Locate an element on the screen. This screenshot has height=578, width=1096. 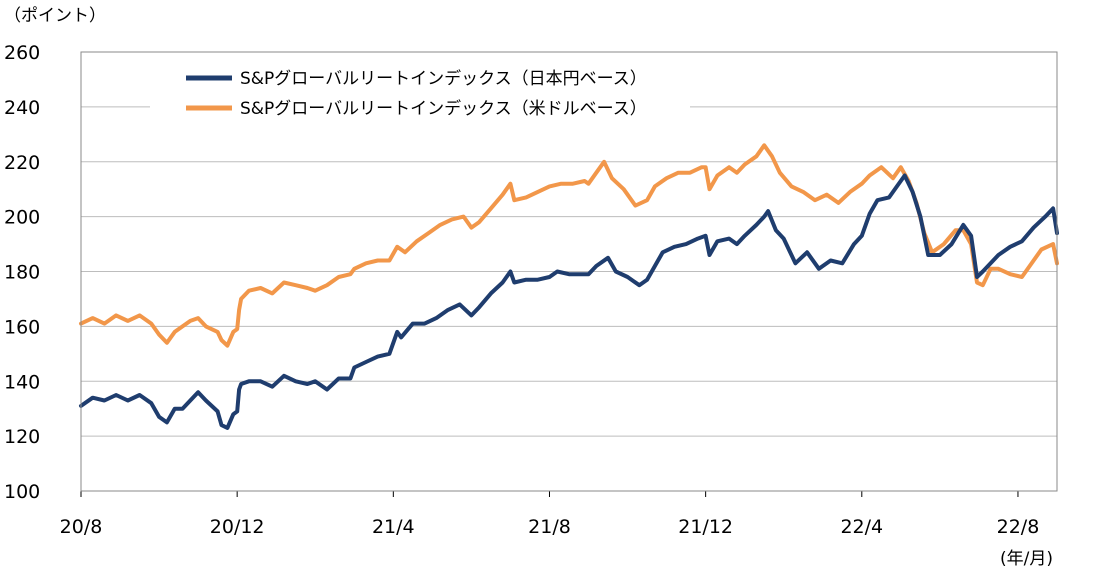
legend-background is located at coordinates (420, 95).